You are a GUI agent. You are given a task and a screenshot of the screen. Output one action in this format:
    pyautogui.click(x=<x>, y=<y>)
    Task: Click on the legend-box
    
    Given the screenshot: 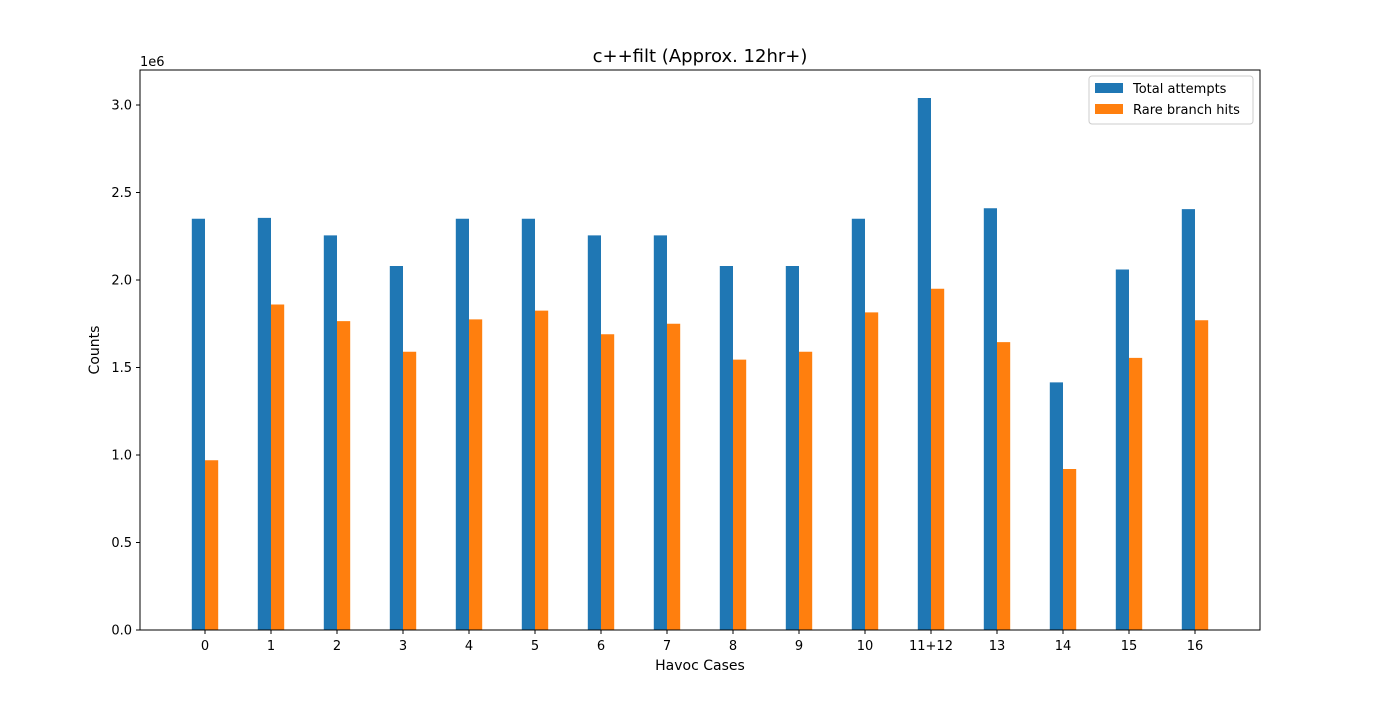 What is the action you would take?
    pyautogui.click(x=1171, y=100)
    